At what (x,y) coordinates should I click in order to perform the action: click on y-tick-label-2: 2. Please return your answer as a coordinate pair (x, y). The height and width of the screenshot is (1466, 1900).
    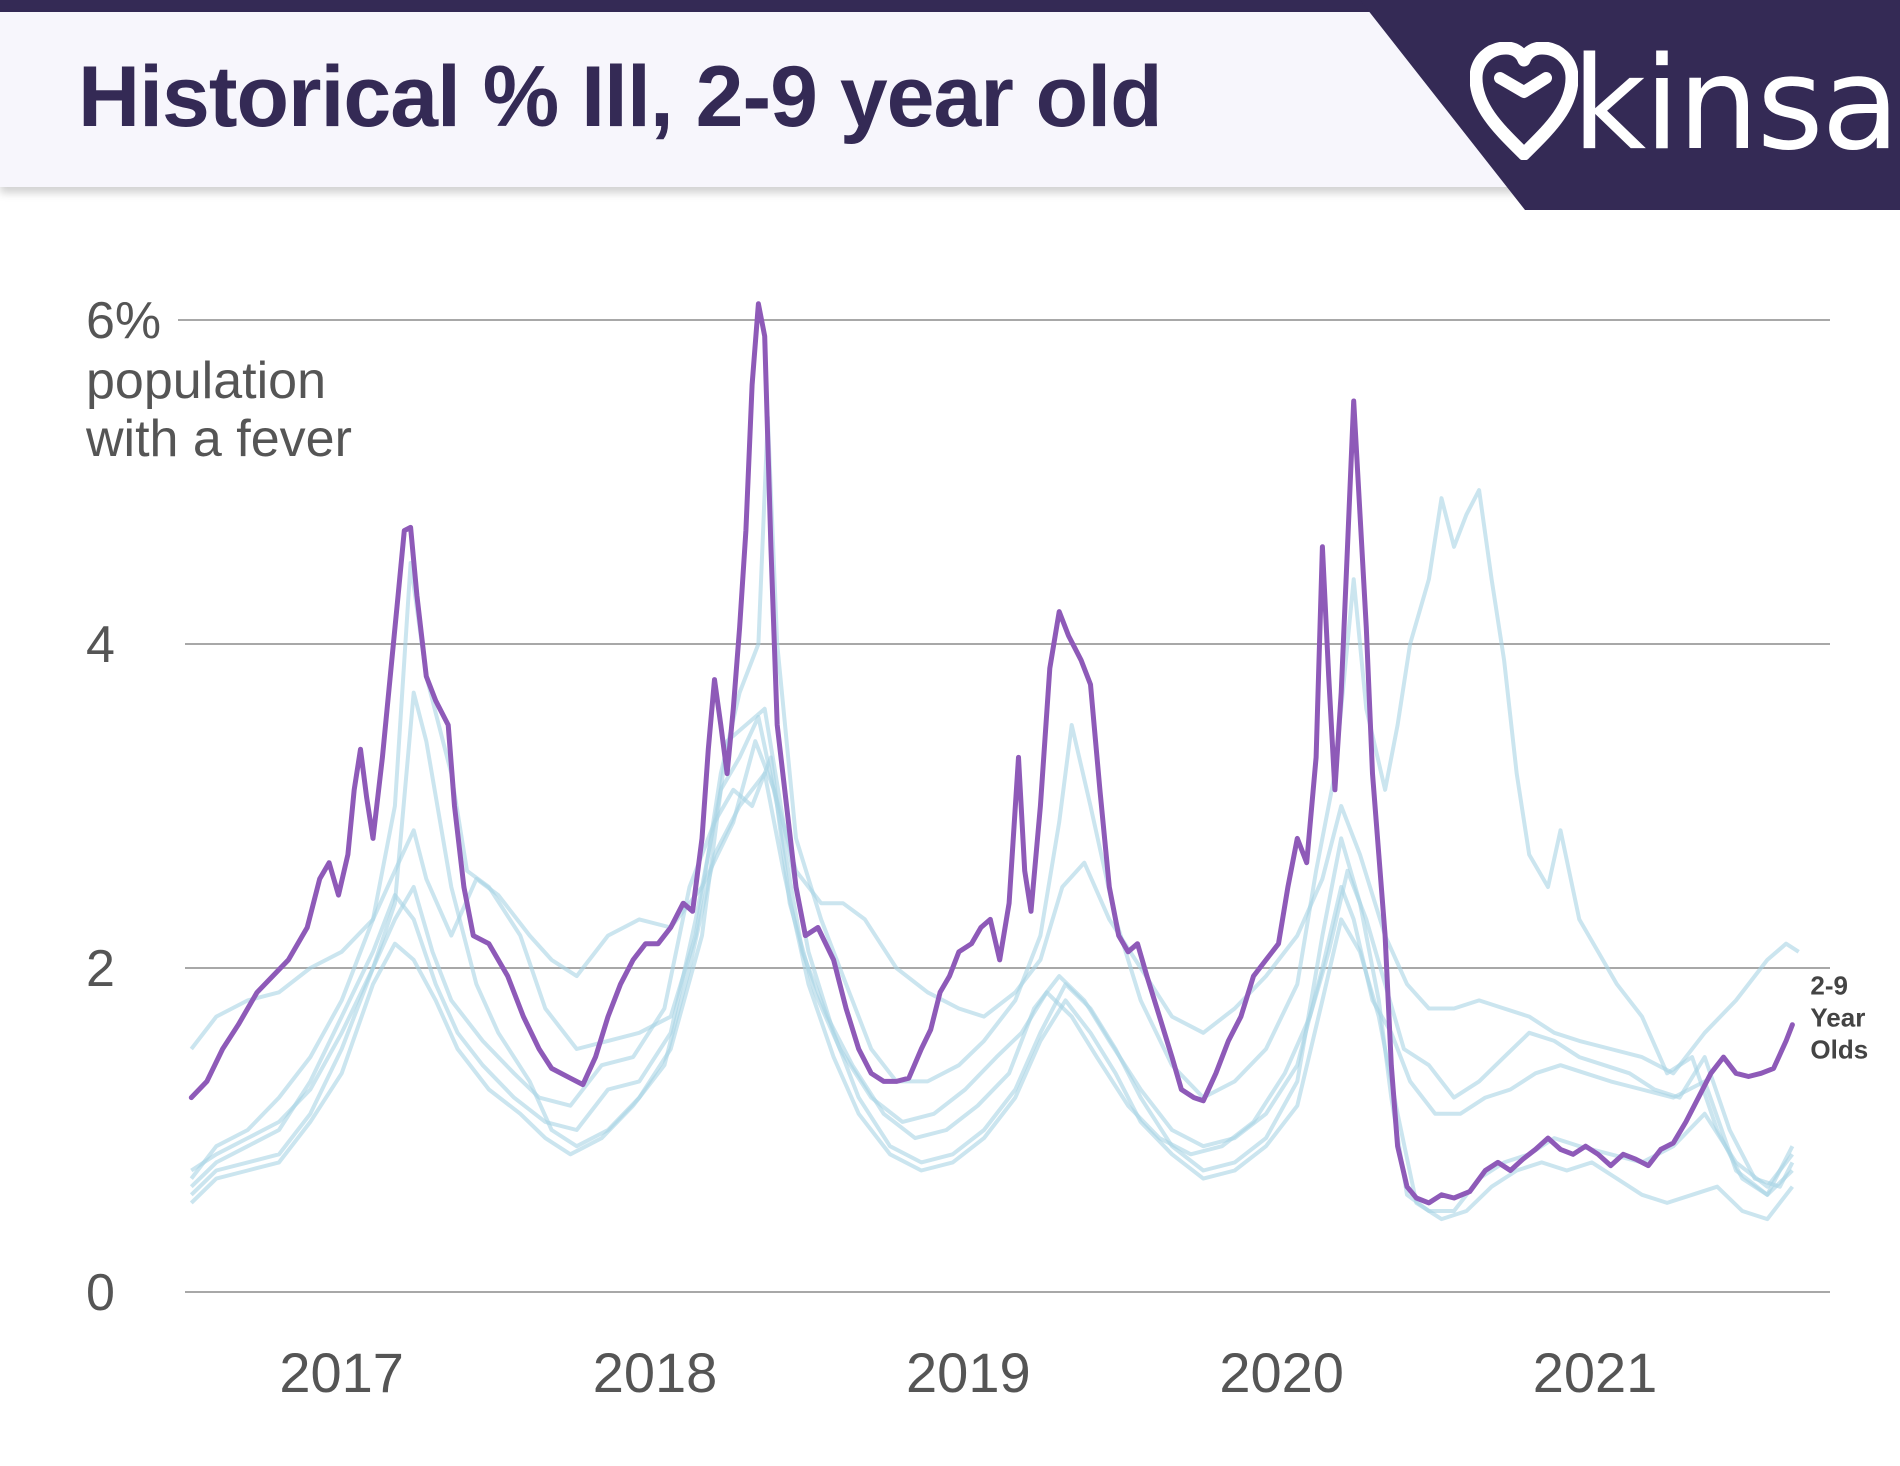
    Looking at the image, I should click on (100, 969).